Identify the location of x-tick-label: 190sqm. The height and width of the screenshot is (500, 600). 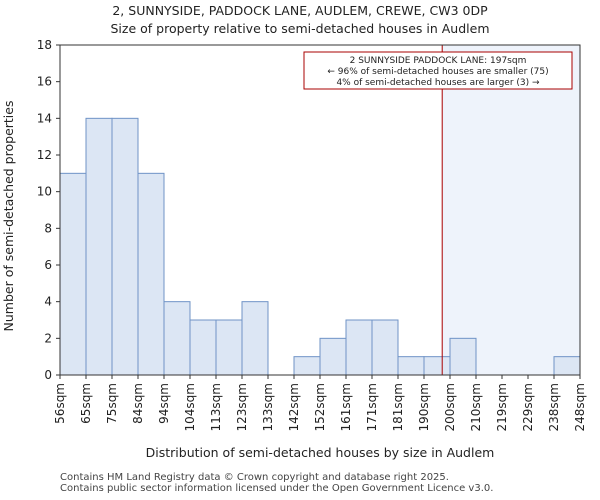
(424, 407).